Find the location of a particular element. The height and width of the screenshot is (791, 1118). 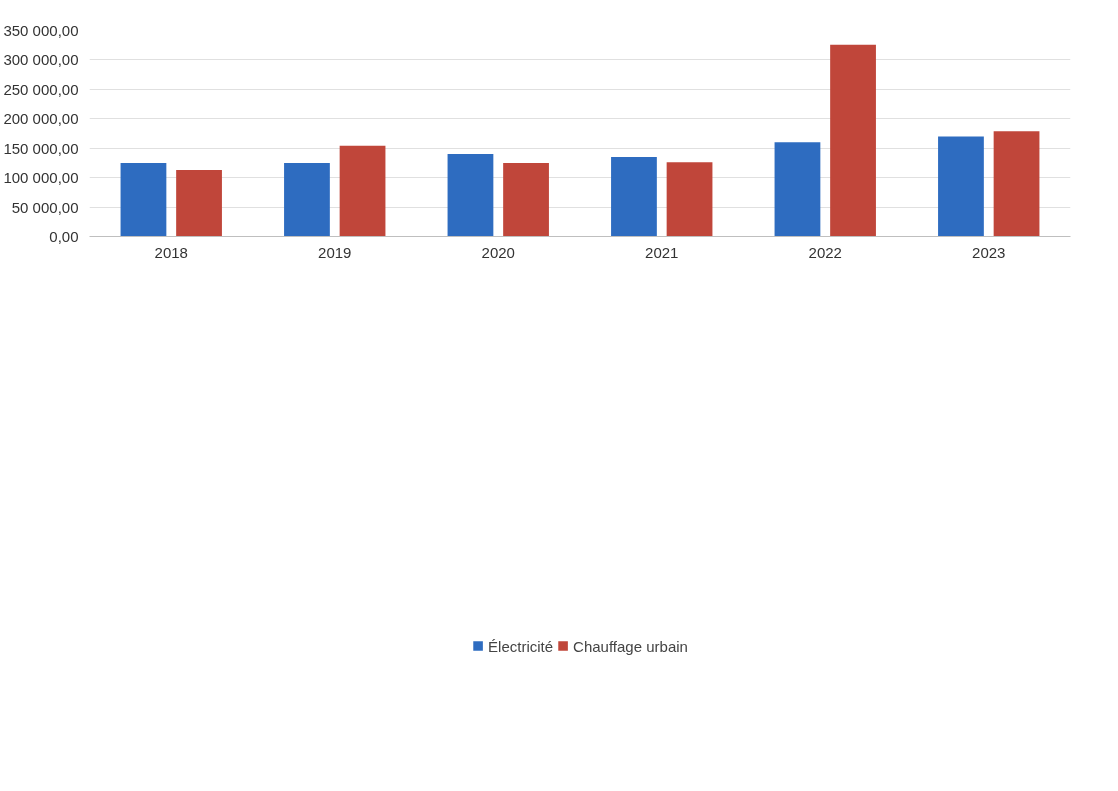

y-tick-label: 250 000,00 is located at coordinates (41, 89).